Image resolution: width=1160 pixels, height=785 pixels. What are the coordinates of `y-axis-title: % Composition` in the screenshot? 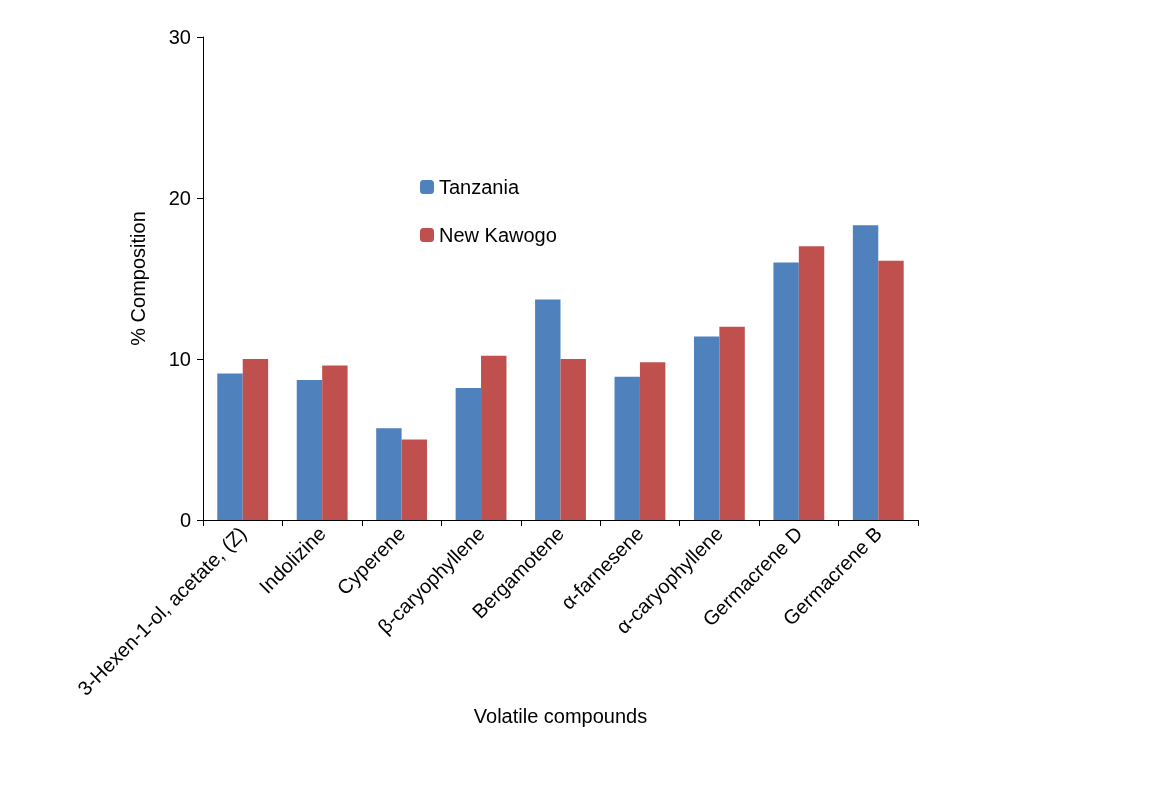 It's located at (138, 278).